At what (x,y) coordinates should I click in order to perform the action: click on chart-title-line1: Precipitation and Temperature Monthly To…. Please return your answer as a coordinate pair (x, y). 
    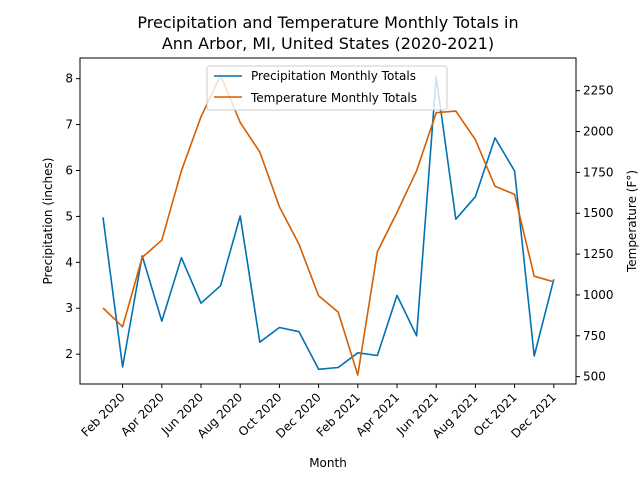
    Looking at the image, I should click on (327, 22).